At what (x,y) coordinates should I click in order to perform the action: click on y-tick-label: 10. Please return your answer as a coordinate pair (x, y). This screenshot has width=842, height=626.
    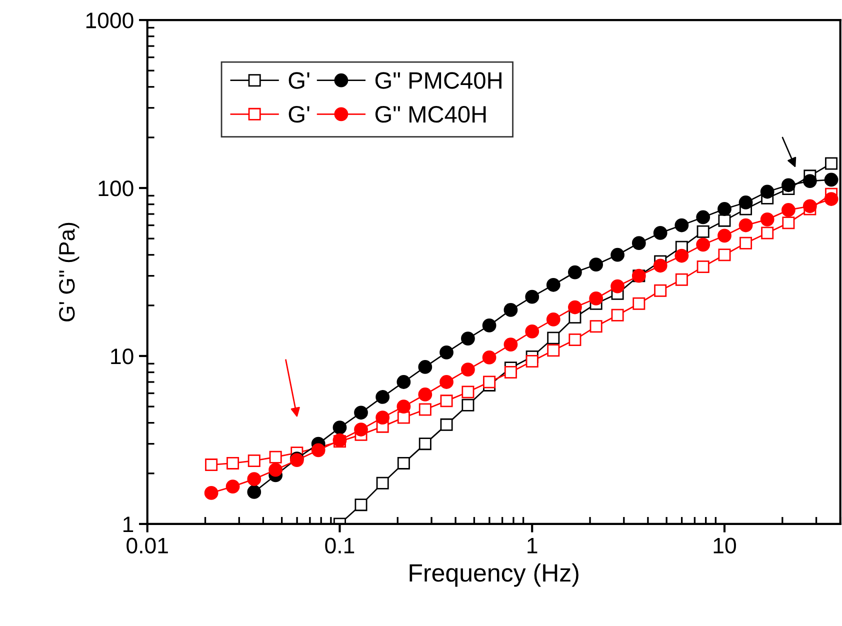
    Looking at the image, I should click on (122, 356).